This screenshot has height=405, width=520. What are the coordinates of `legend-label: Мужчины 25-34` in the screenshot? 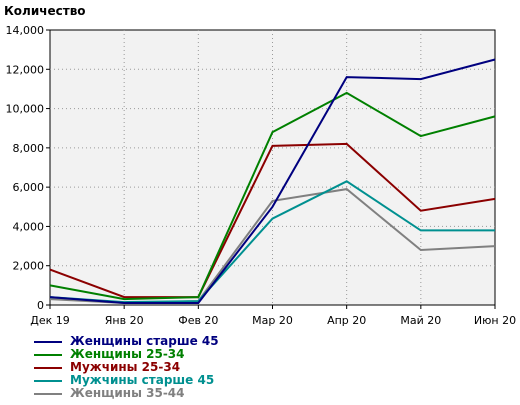 It's located at (125, 367).